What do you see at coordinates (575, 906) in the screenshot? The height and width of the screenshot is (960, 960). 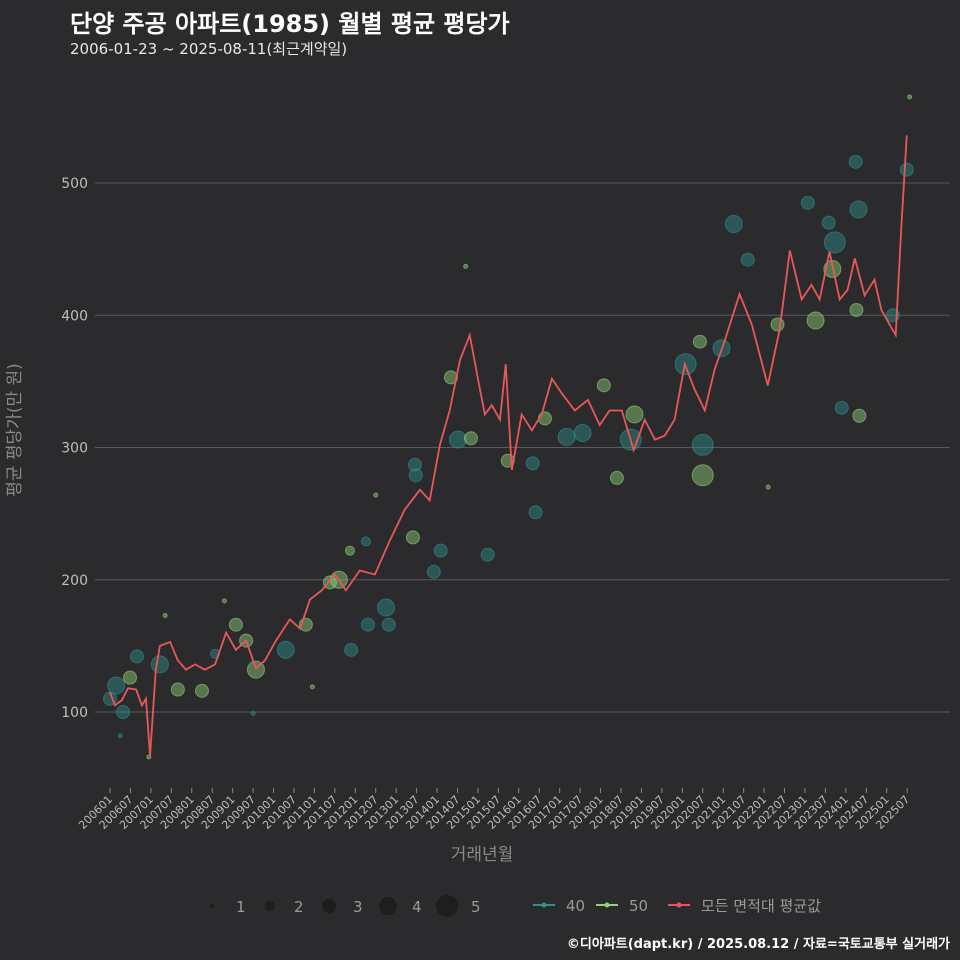 I see `legend-series-label: 40` at bounding box center [575, 906].